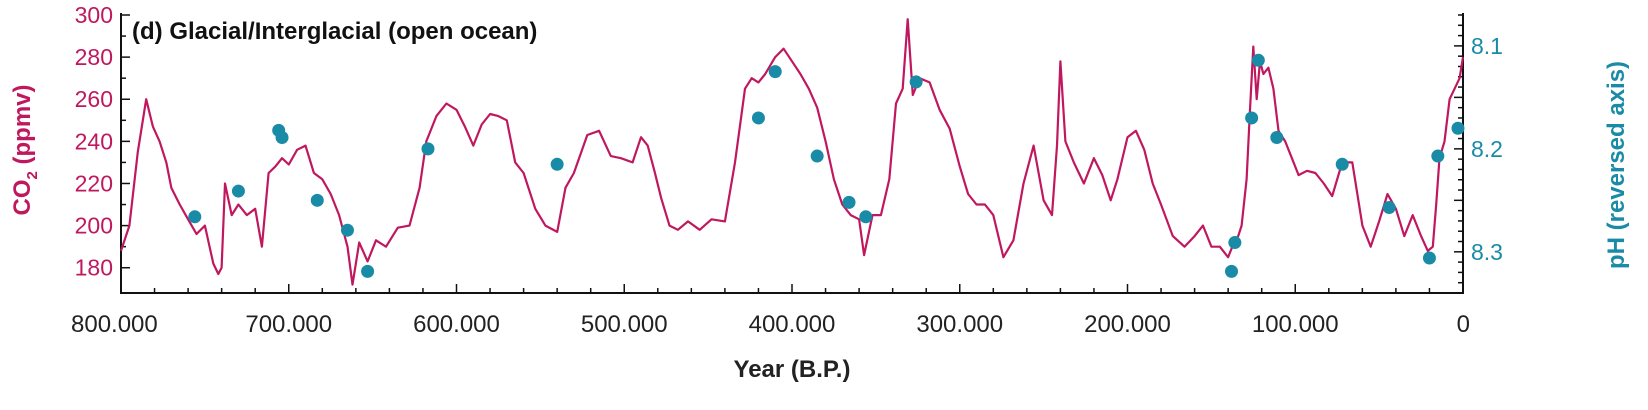 The height and width of the screenshot is (410, 1648). I want to click on left-axis-tick-label: 260, so click(94, 99).